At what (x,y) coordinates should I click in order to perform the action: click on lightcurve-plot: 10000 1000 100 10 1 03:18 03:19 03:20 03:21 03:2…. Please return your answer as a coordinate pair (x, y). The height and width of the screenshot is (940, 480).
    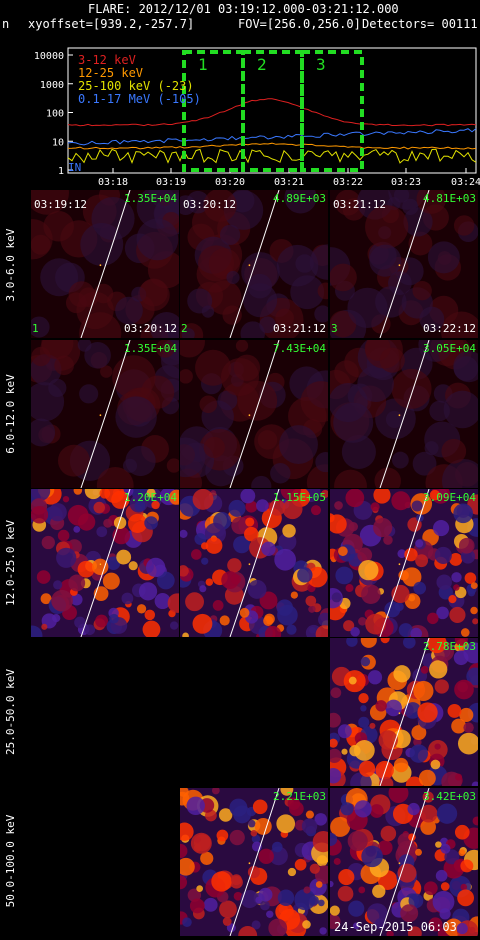
    Looking at the image, I should click on (257, 117).